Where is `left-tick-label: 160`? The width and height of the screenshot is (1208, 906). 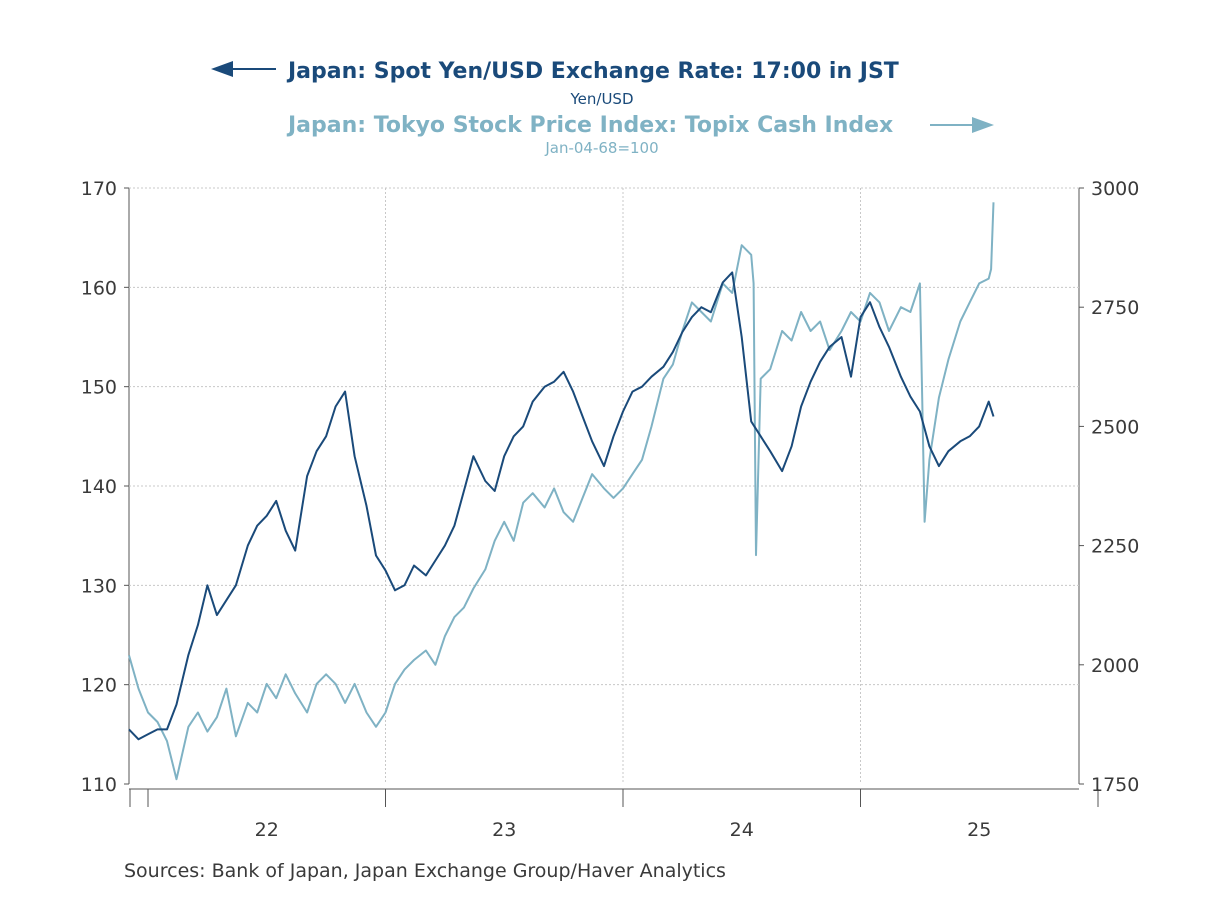
left-tick-label: 160 is located at coordinates (99, 288).